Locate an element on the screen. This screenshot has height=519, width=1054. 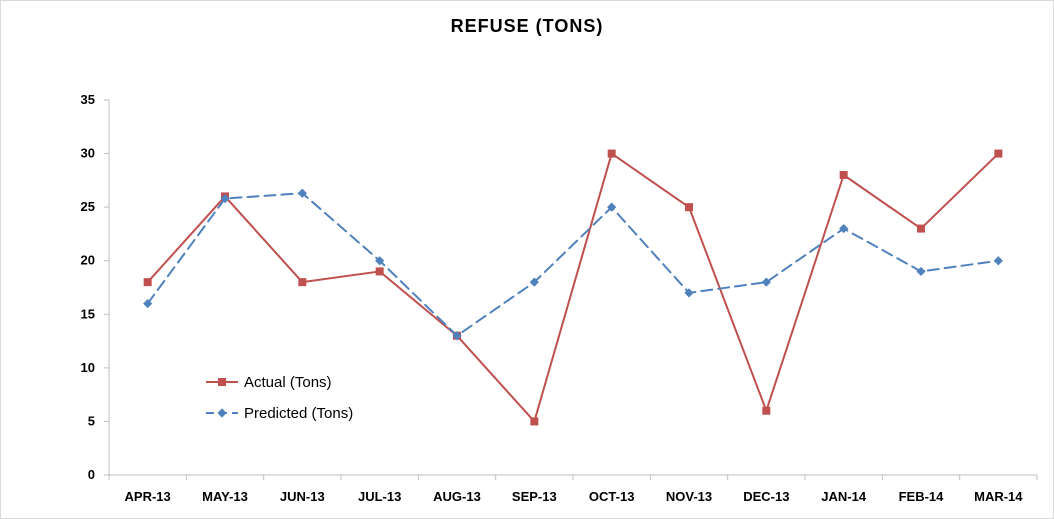
legend-marker-predicted is located at coordinates (222, 413).